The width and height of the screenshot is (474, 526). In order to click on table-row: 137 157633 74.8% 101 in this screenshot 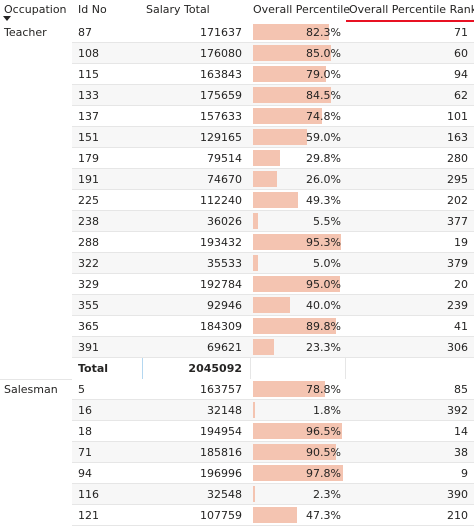, I will do `click(237, 116)`.